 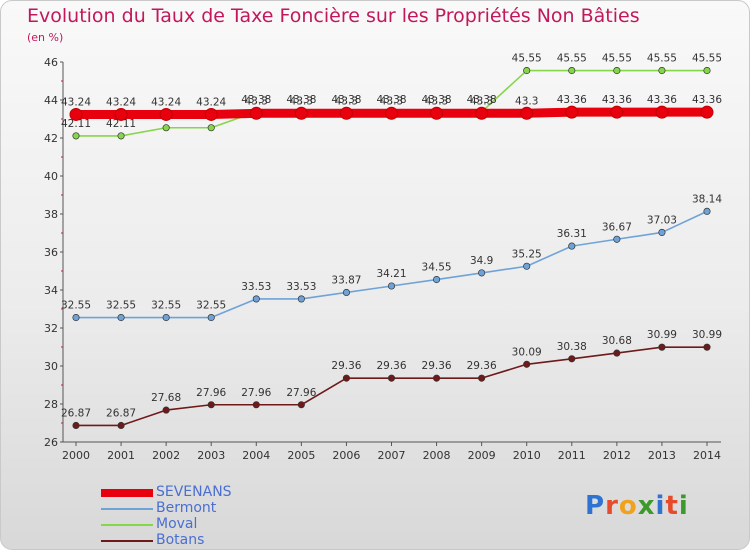 I want to click on y-tick-label: 40, so click(x=51, y=176).